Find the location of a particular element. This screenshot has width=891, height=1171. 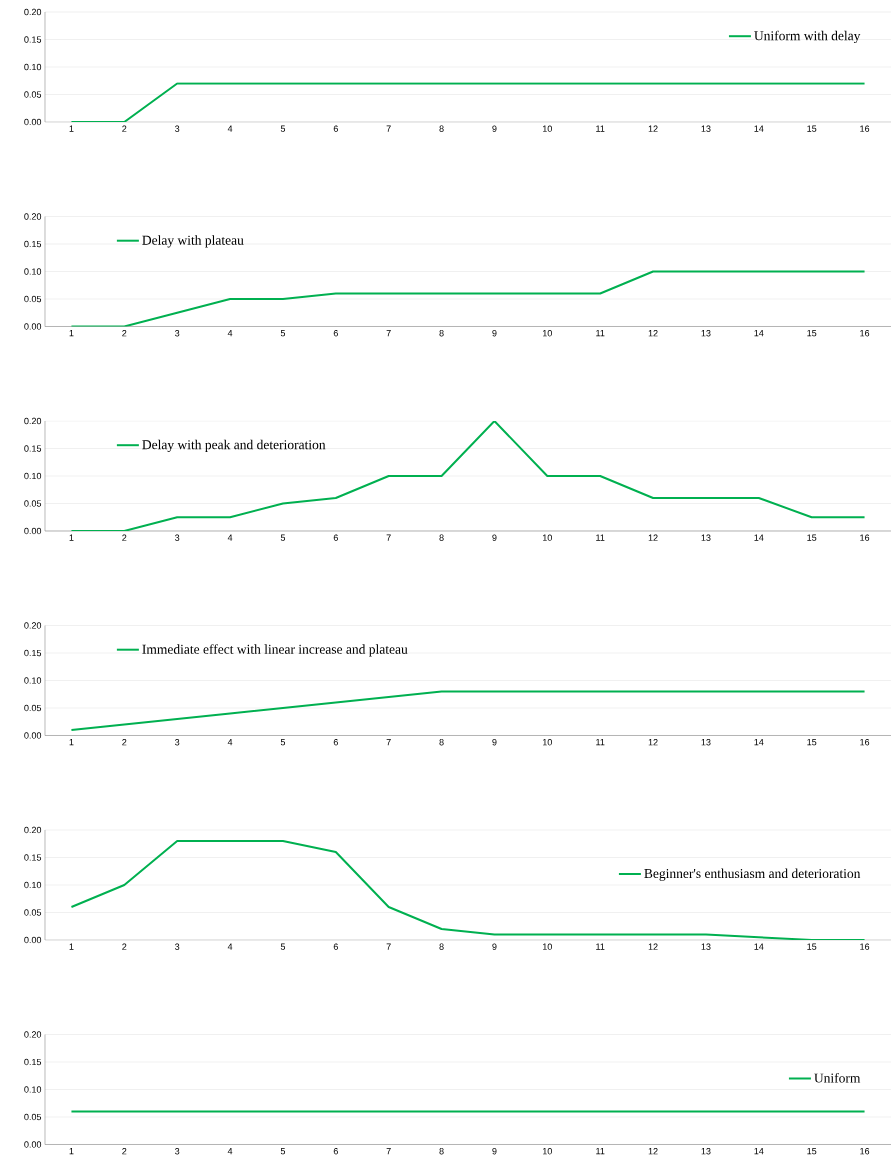

legend-label: Delay with plateau is located at coordinates (193, 241).